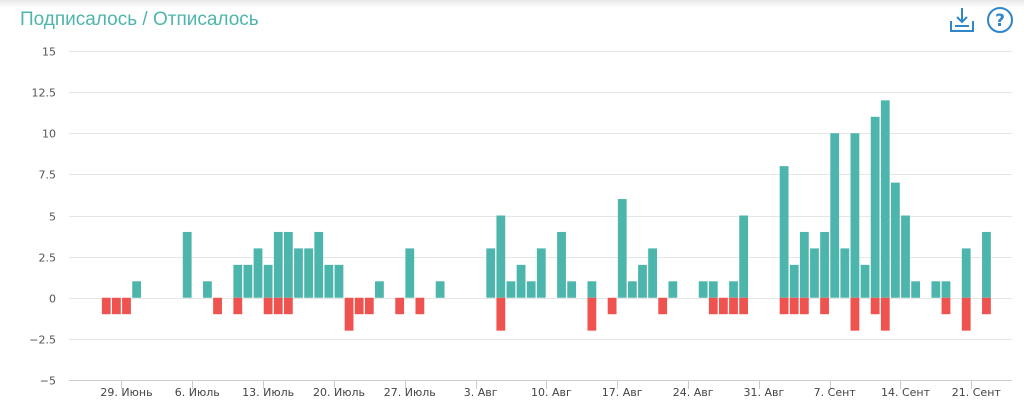 This screenshot has width=1024, height=413. I want to click on y-tick-label: 10, so click(49, 134).